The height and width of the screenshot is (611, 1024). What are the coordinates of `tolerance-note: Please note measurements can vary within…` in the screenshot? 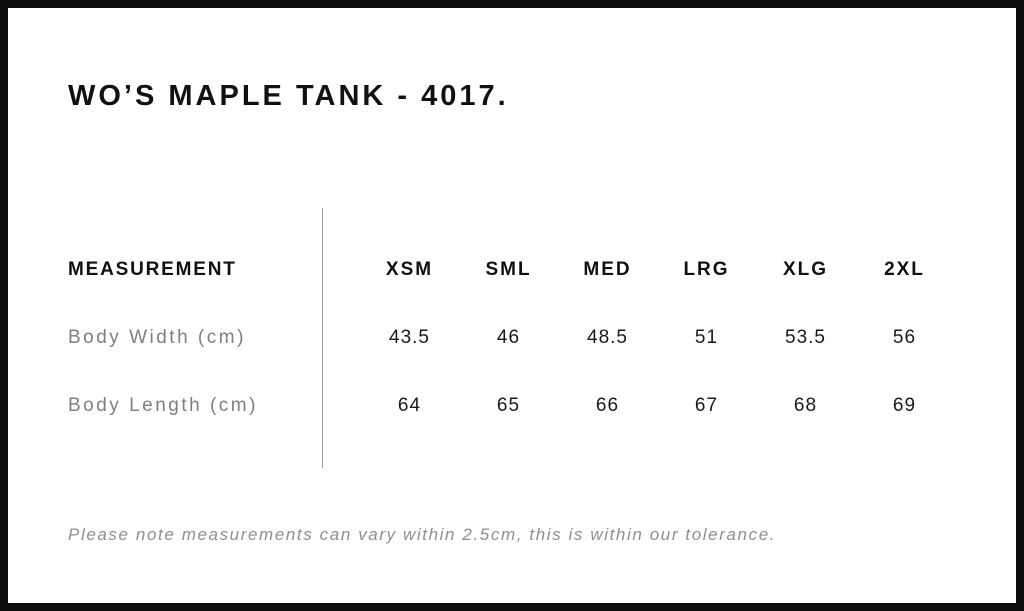 It's located at (422, 534).